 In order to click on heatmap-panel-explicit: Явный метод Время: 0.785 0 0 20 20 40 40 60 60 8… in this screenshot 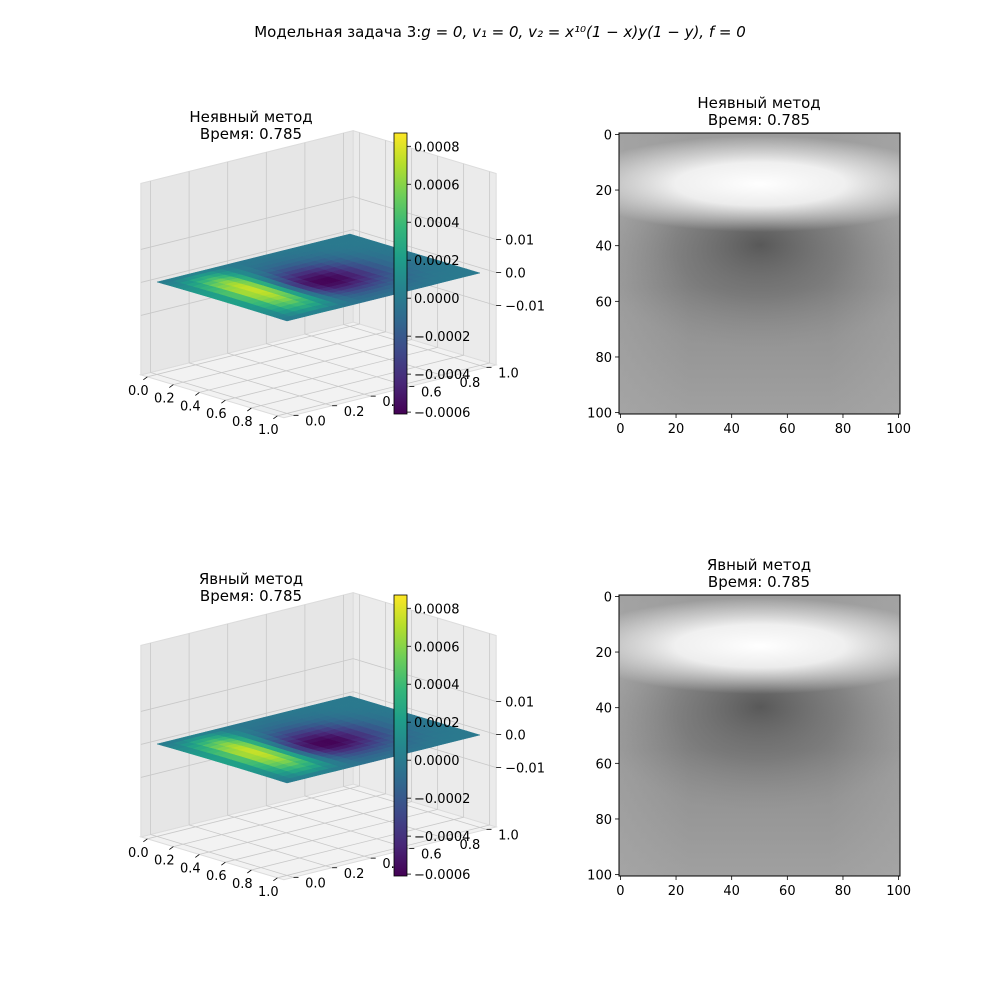, I will do `click(749, 727)`.